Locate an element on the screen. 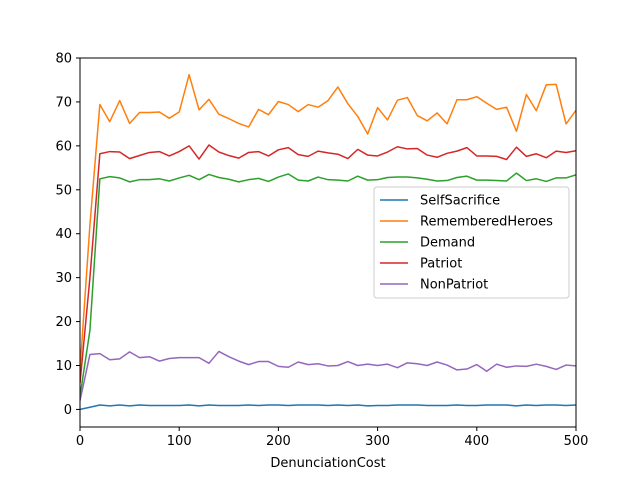  legend-box is located at coordinates (471, 242).